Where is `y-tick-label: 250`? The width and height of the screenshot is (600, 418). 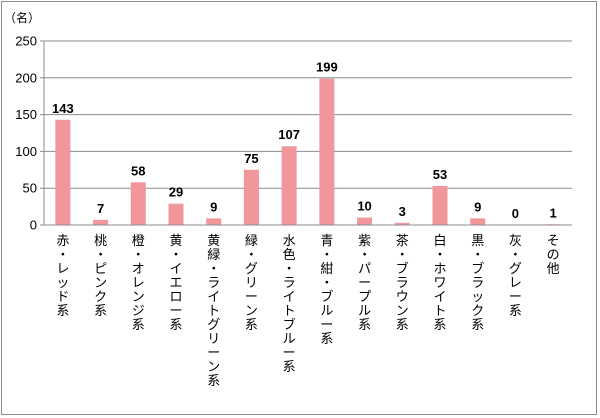
y-tick-label: 250 is located at coordinates (26, 41).